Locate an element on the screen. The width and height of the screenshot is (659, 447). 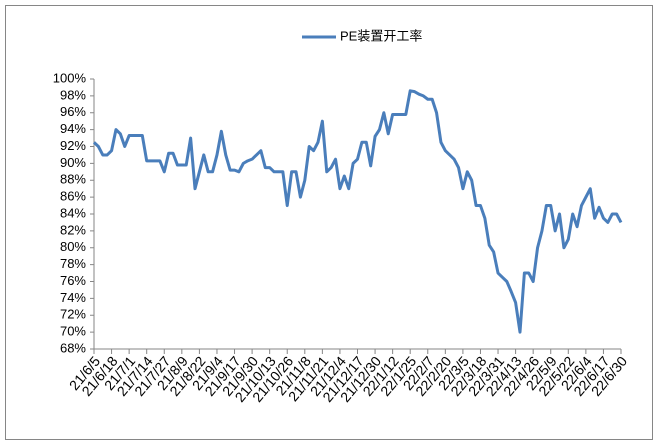
y-tick-label: 98% is located at coordinates (73, 94).